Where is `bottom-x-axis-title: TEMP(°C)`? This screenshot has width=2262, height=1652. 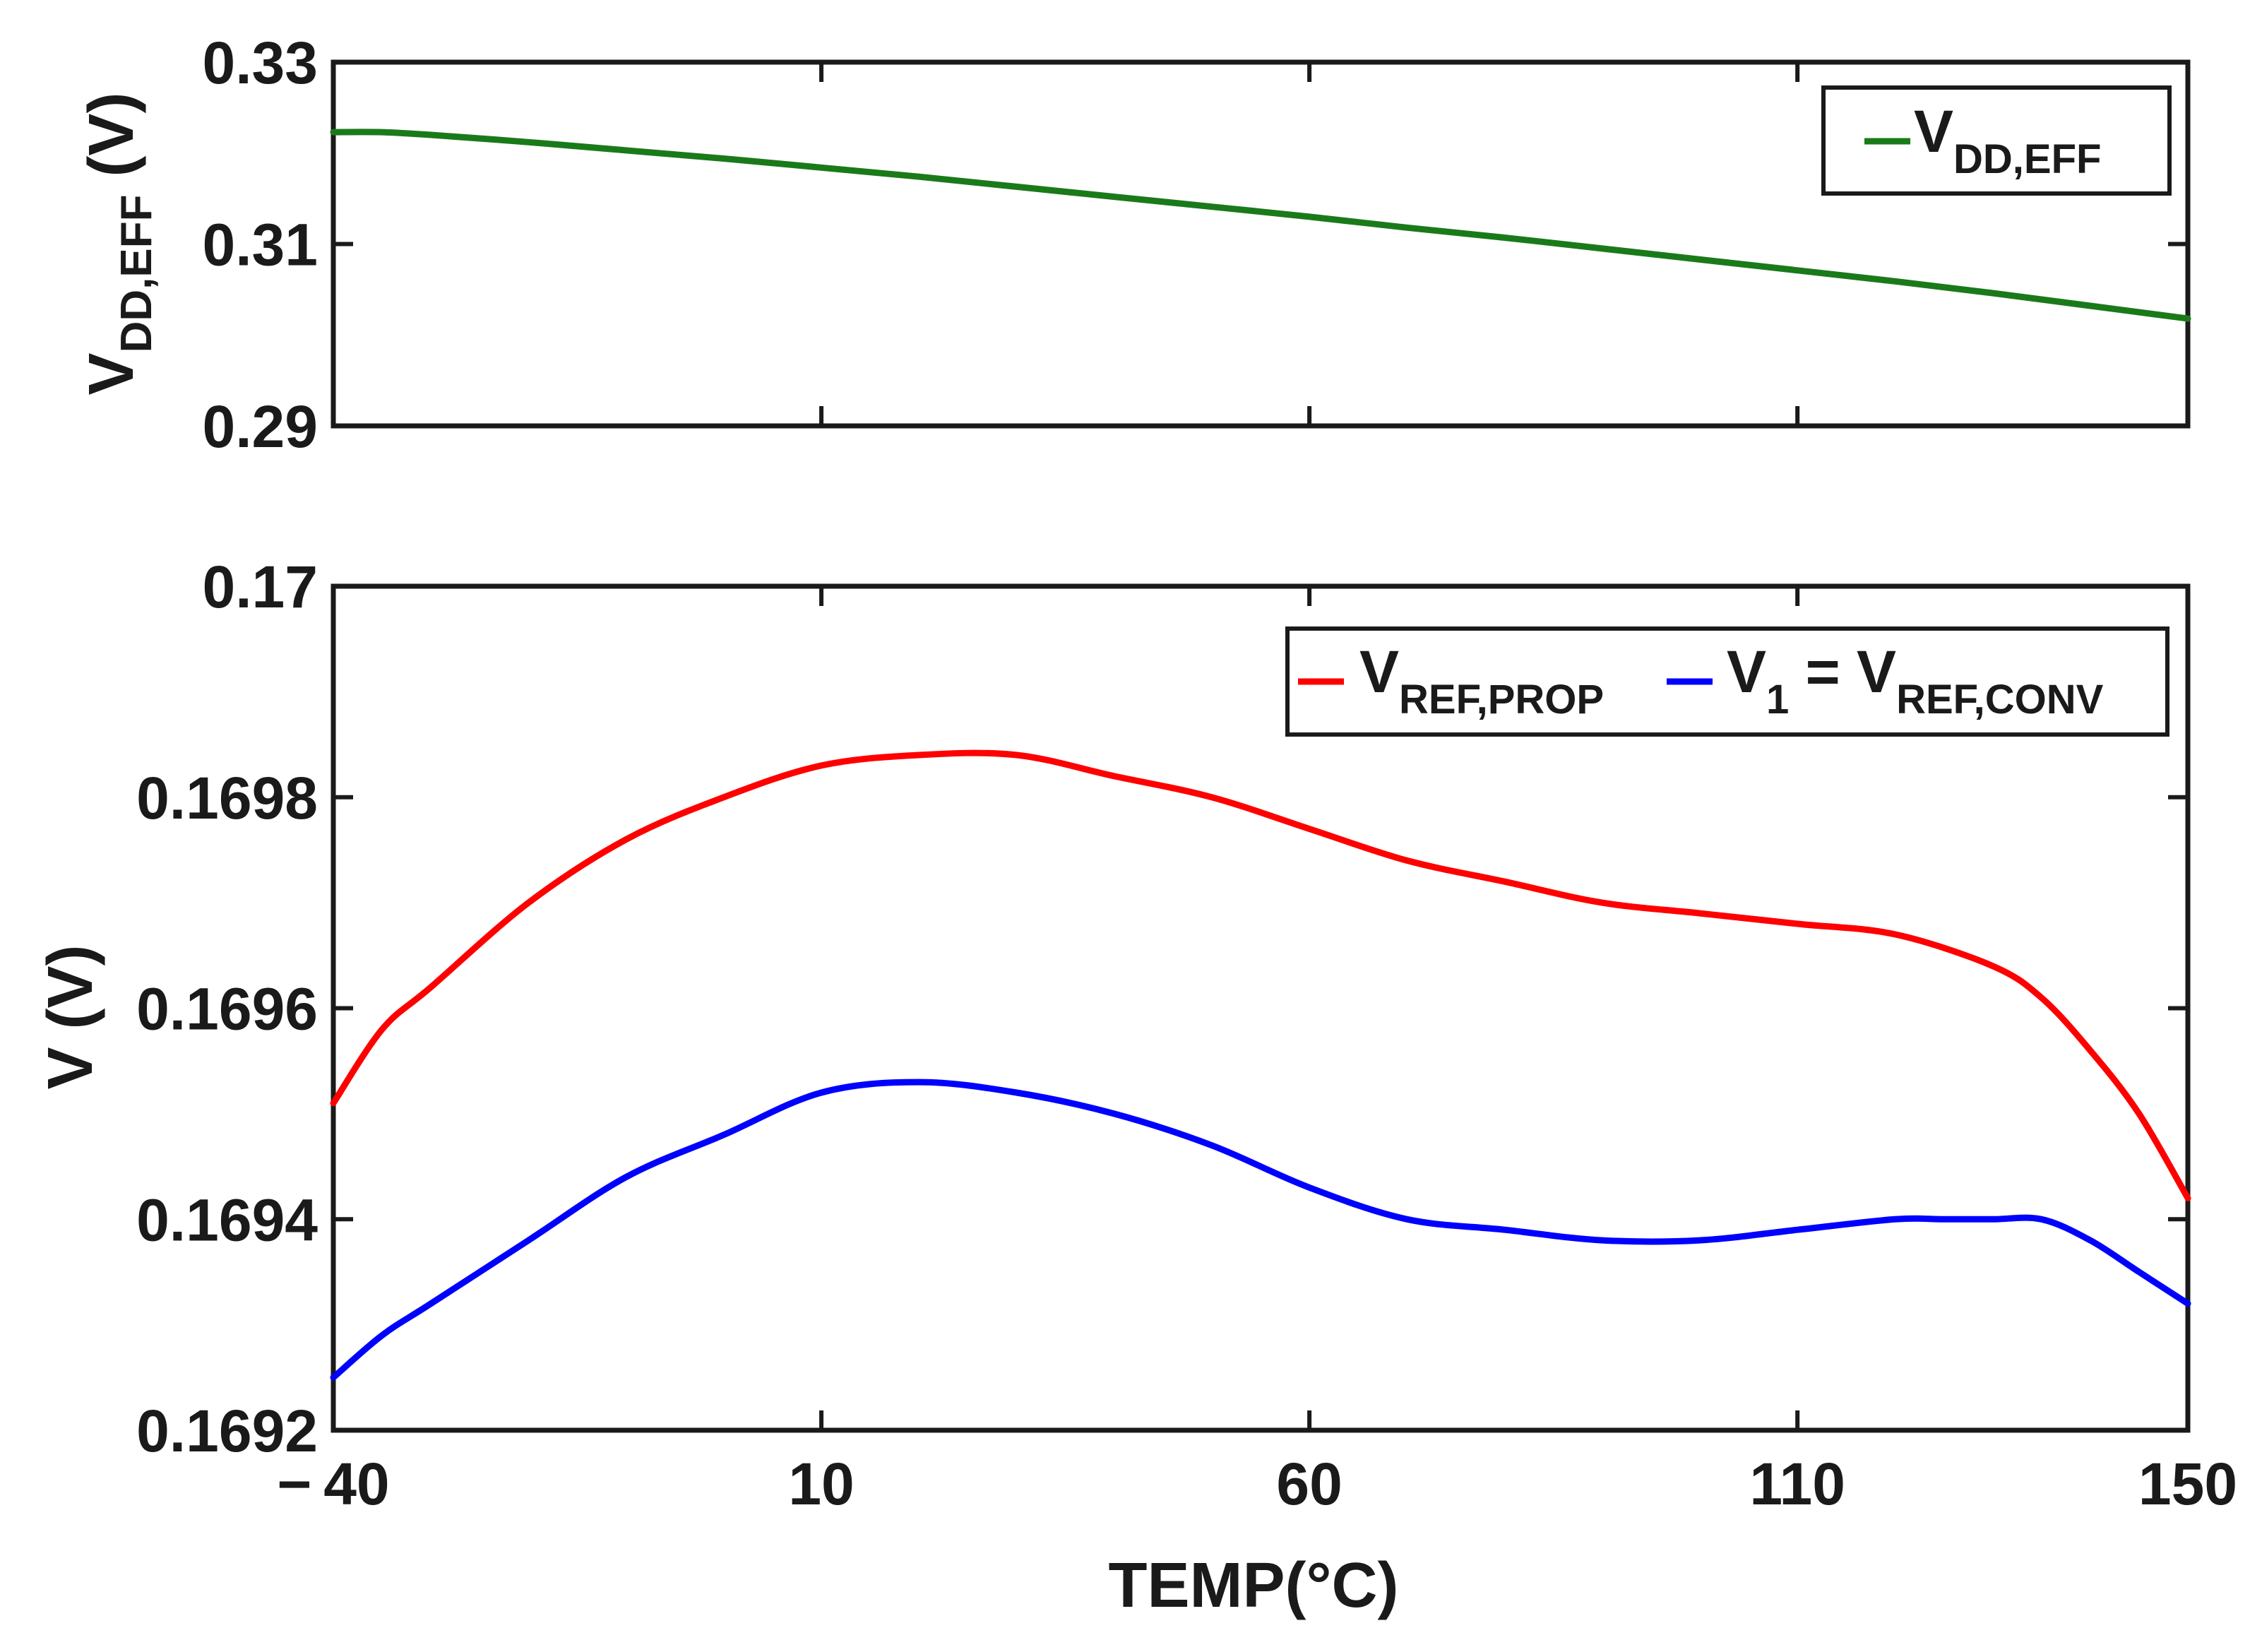 bottom-x-axis-title: TEMP(°C) is located at coordinates (1254, 1586).